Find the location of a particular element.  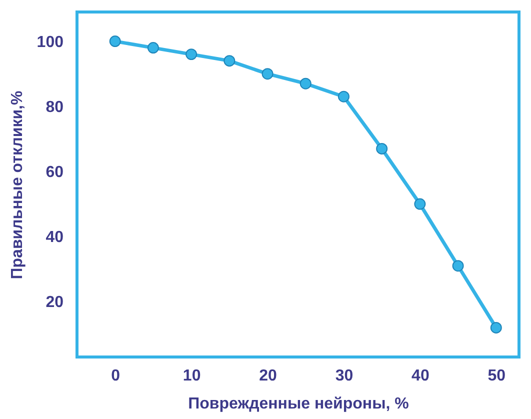

x-tick-label: 40 is located at coordinates (421, 376).